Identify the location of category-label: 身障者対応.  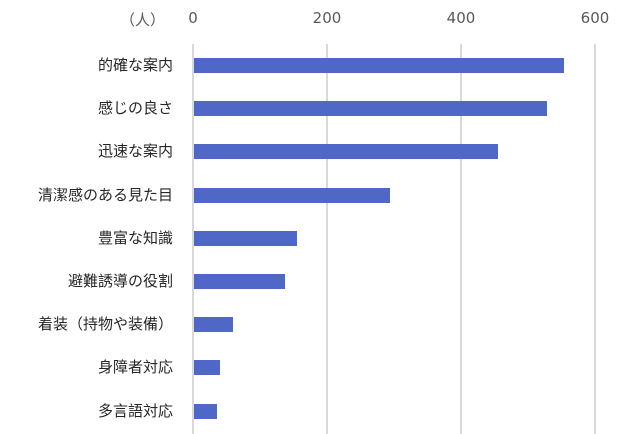
(135, 367).